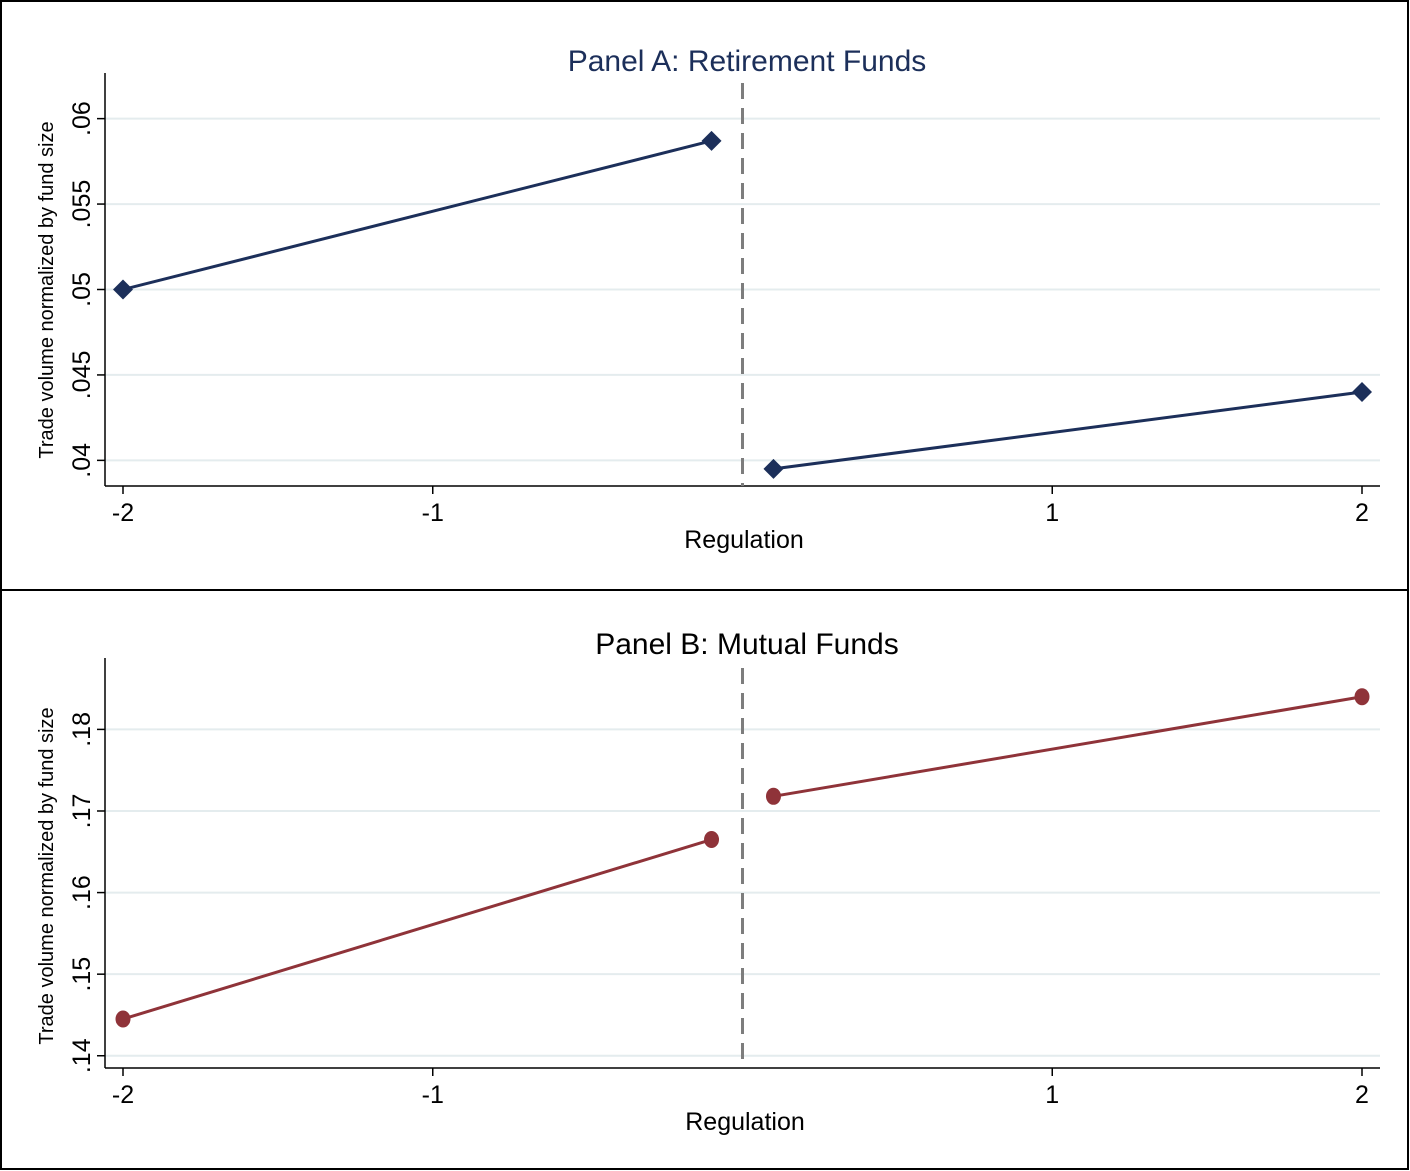 The height and width of the screenshot is (1171, 1410). Describe the element at coordinates (82, 811) in the screenshot. I see `panel-b-y-tick-label: .17` at that location.